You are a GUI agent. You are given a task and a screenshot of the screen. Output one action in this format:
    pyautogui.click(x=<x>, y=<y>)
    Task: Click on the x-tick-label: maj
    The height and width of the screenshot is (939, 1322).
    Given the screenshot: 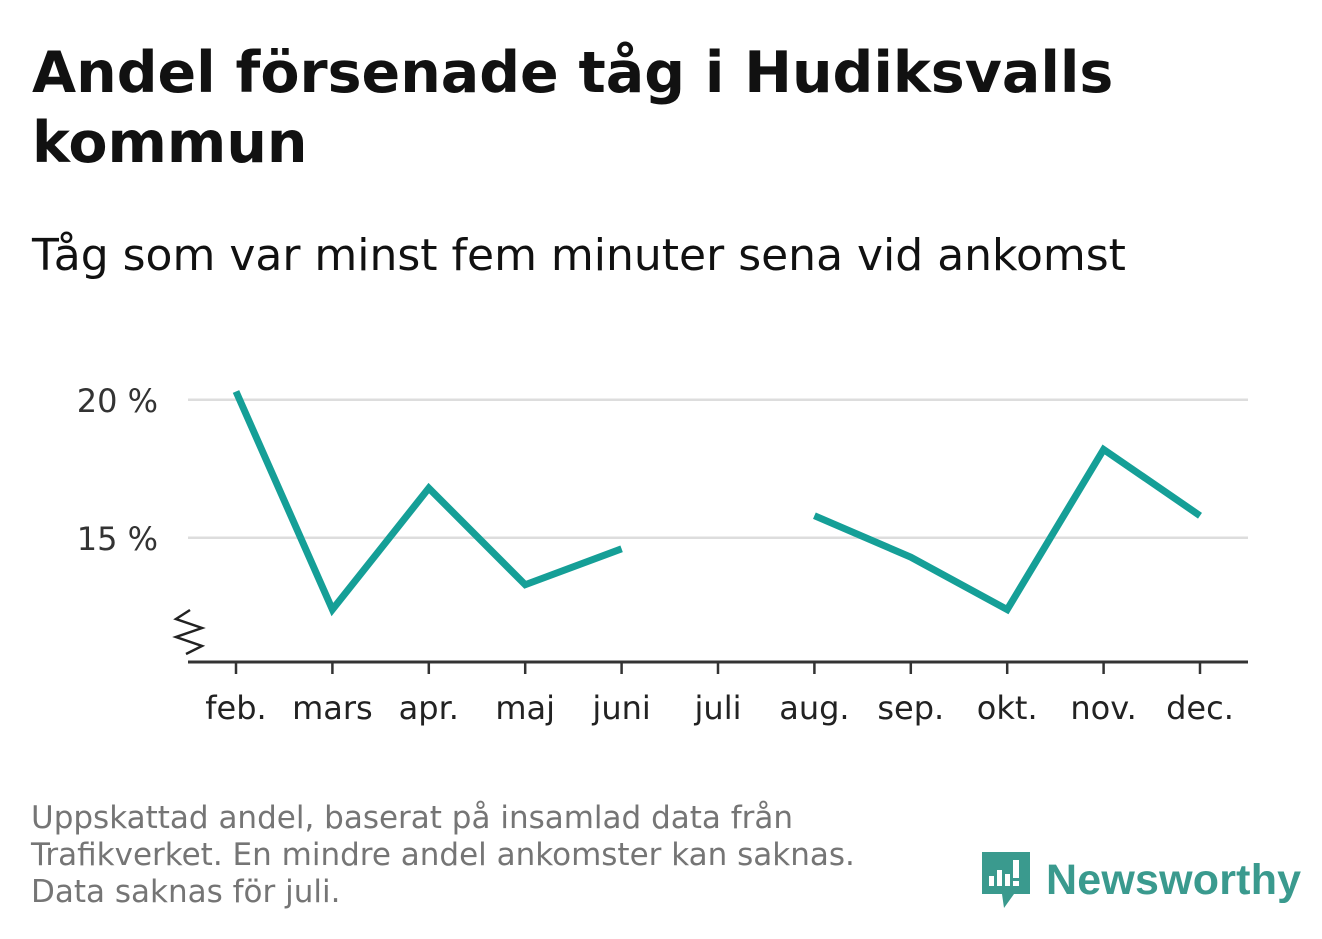 What is the action you would take?
    pyautogui.click(x=525, y=708)
    